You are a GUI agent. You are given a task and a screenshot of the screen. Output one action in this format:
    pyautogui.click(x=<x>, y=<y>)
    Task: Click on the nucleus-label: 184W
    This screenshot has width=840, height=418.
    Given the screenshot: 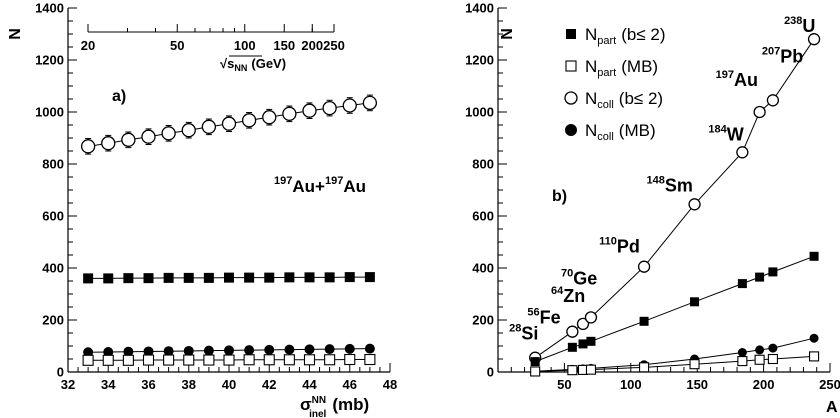 What is the action you would take?
    pyautogui.click(x=725, y=133)
    